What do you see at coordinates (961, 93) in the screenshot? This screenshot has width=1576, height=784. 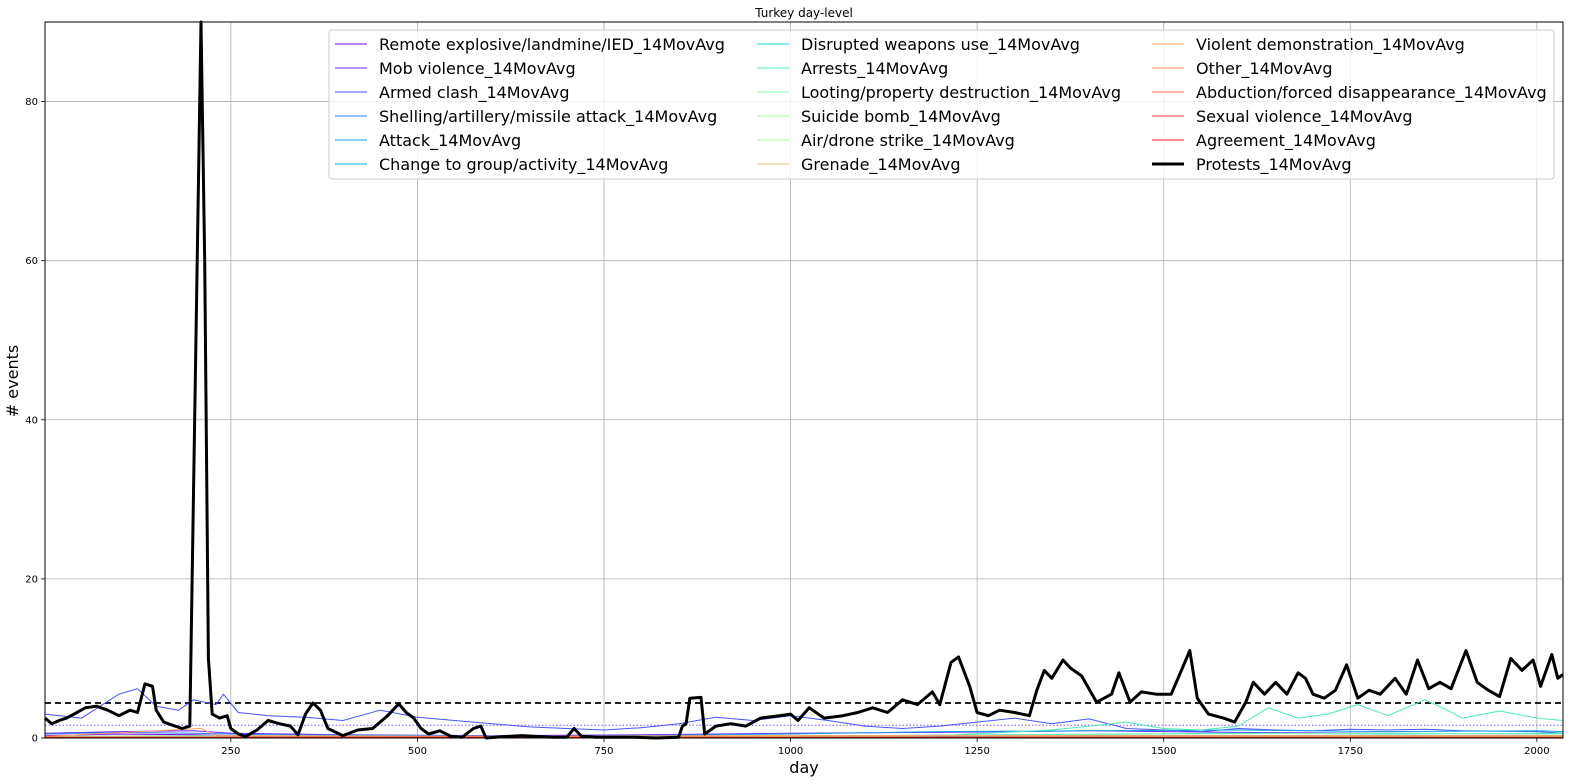 I see `legend-entry: Looting/property destruction_14MovAvg` at bounding box center [961, 93].